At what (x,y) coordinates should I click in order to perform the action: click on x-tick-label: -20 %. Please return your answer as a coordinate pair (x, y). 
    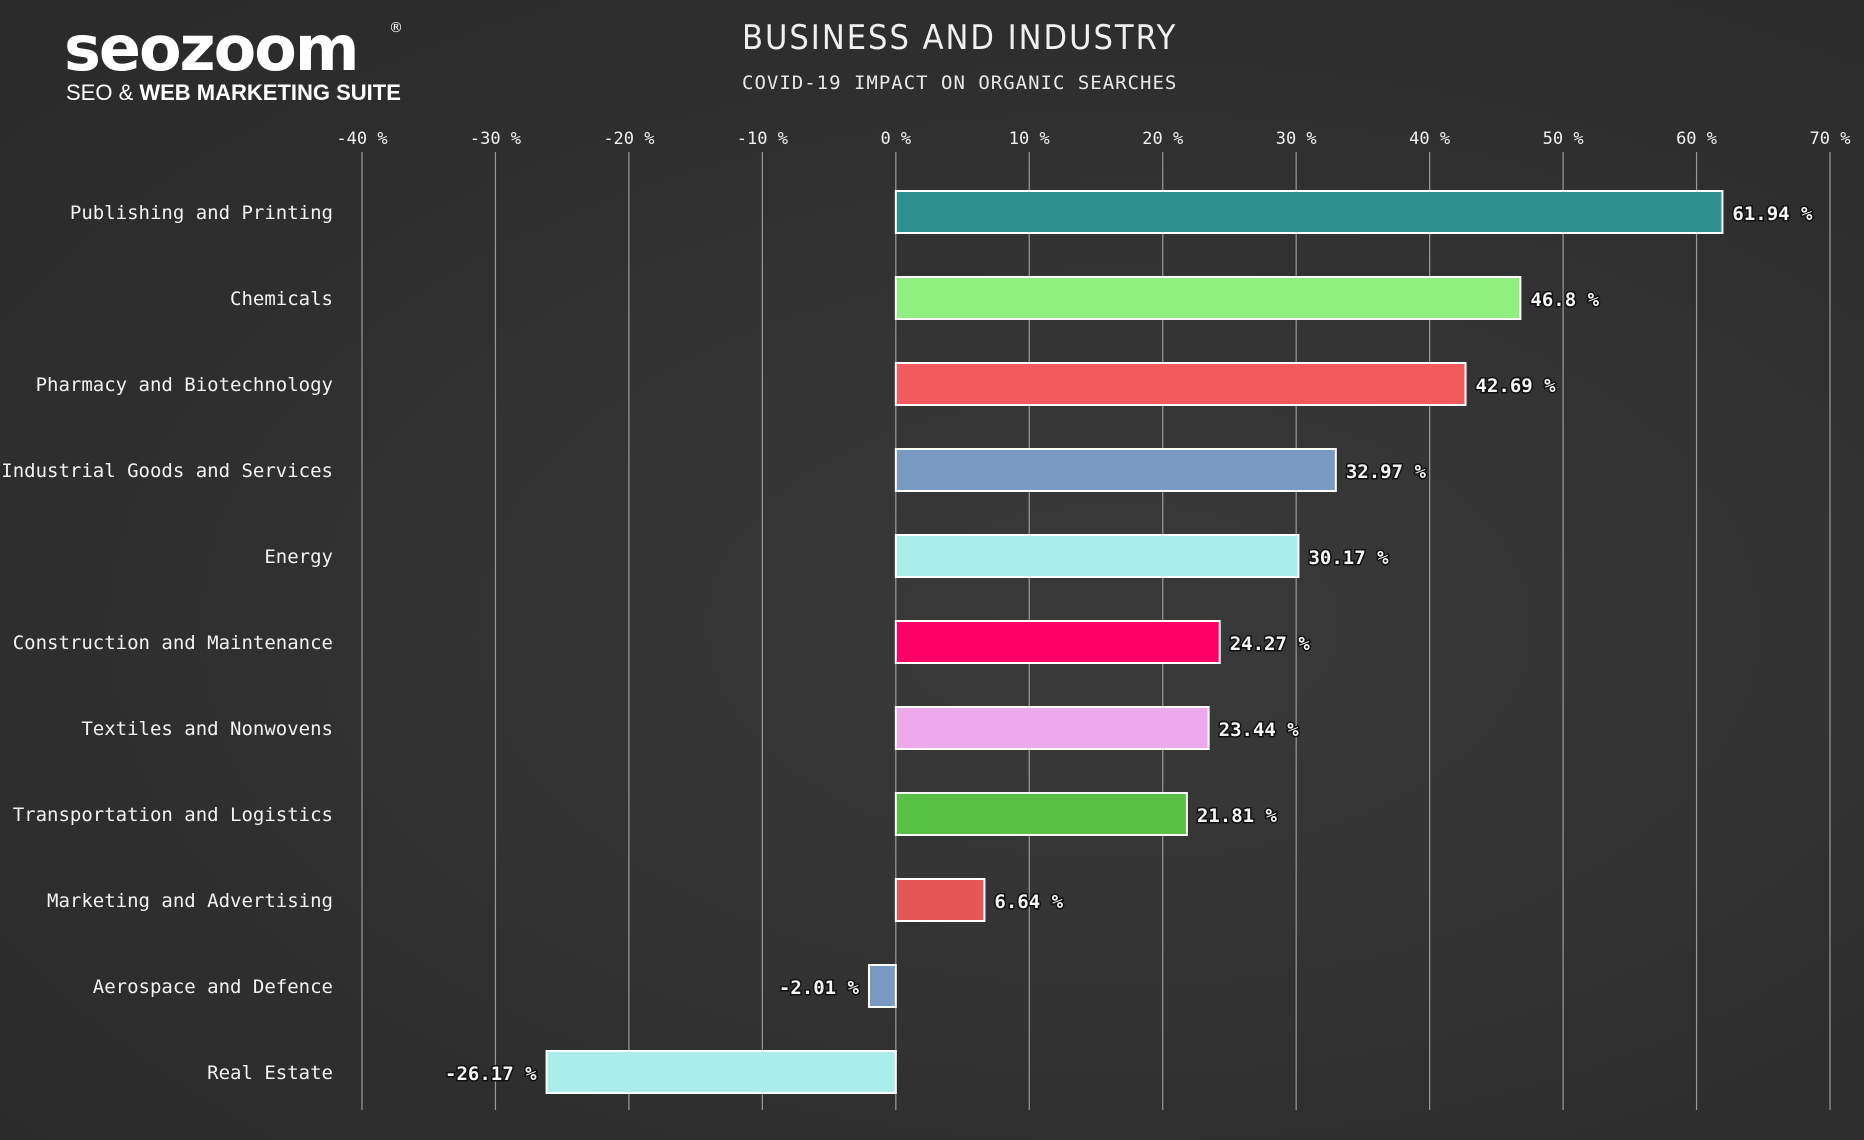
    Looking at the image, I should click on (628, 139).